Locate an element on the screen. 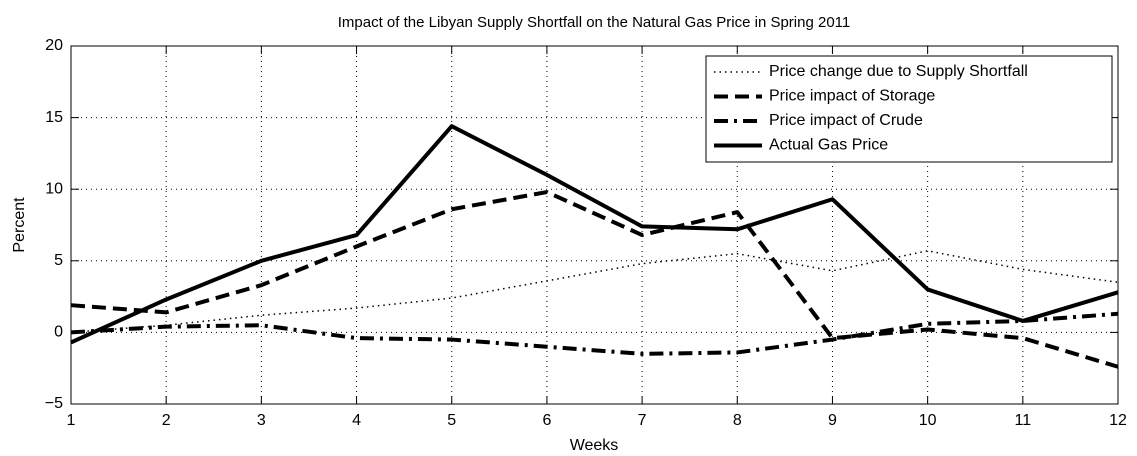 This screenshot has width=1137, height=456. series-line is located at coordinates (594, 333).